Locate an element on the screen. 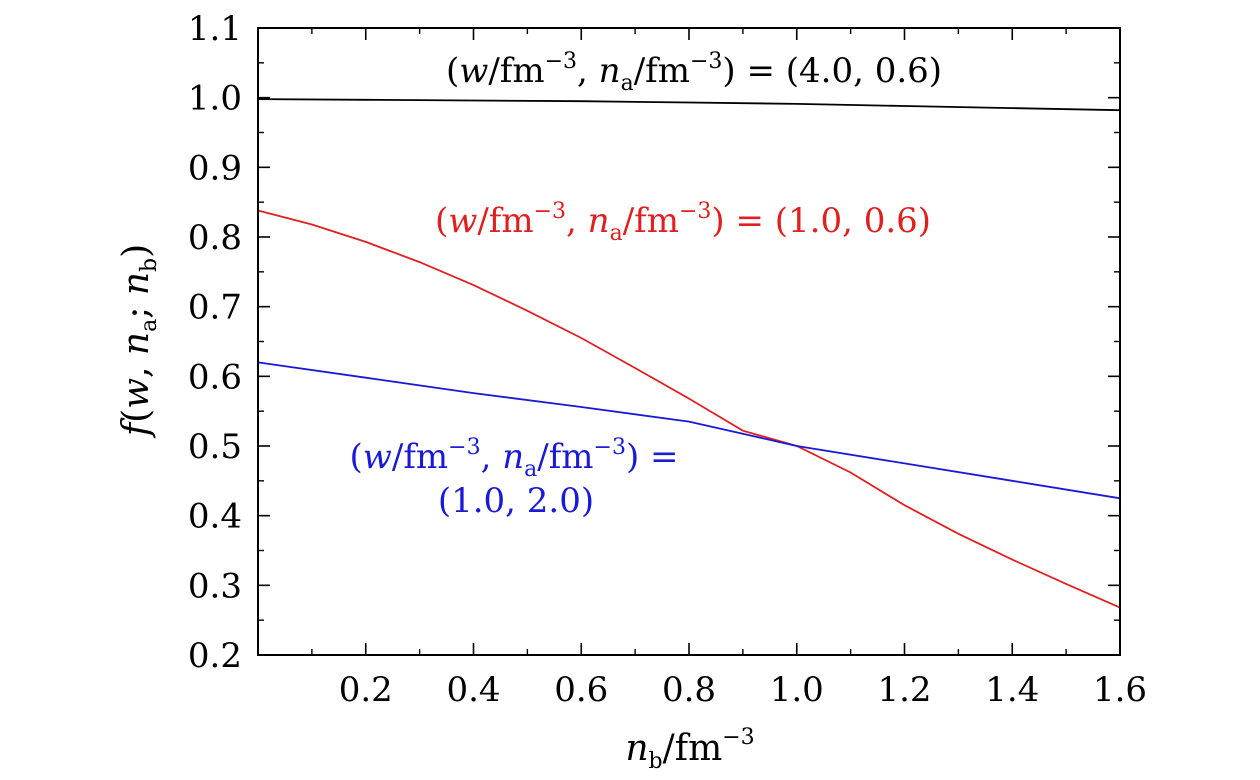 The width and height of the screenshot is (1260, 780). x-axis-label: nb/fm−3 is located at coordinates (689, 749).